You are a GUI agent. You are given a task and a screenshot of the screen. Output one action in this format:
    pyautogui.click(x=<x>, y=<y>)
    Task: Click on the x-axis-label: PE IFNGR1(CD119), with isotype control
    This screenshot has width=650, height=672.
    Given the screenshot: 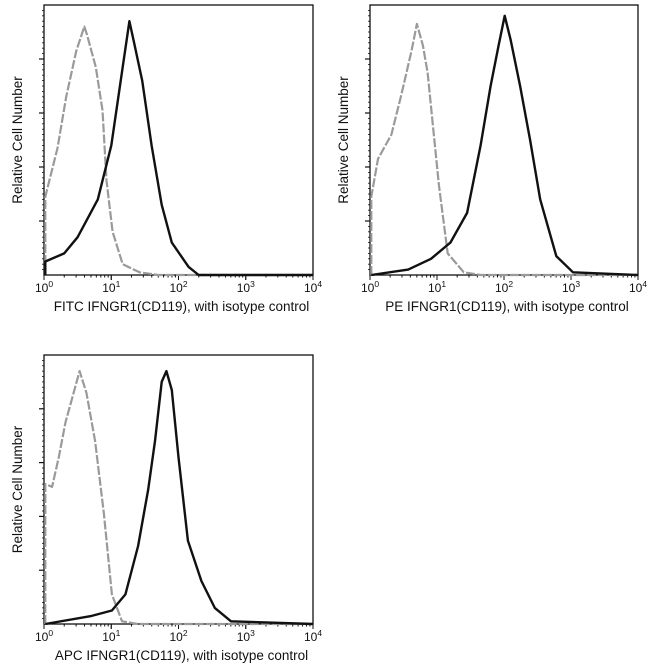 What is the action you would take?
    pyautogui.click(x=507, y=306)
    